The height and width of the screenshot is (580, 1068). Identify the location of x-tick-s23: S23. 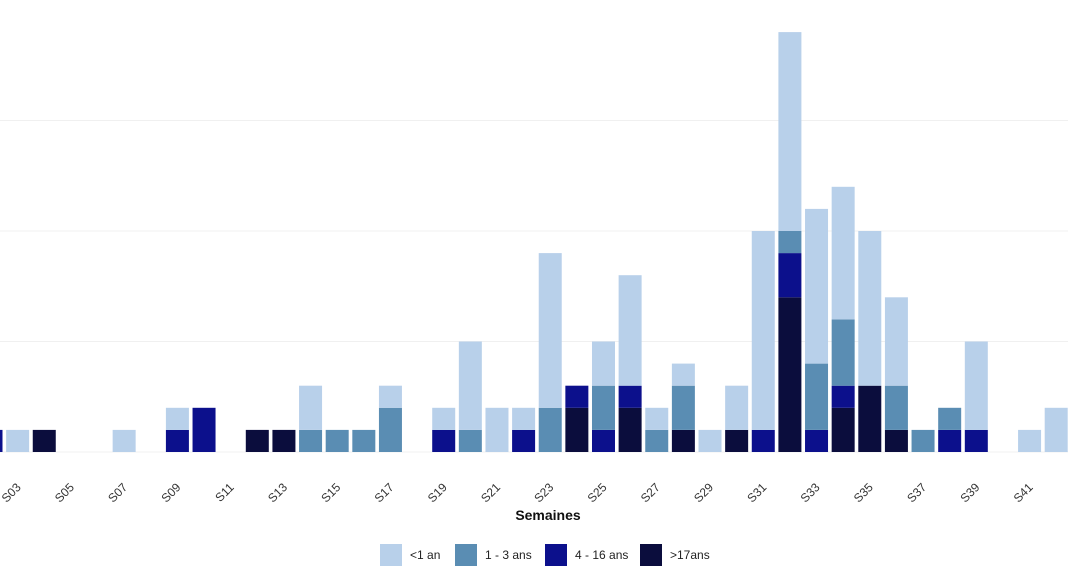
(543, 492).